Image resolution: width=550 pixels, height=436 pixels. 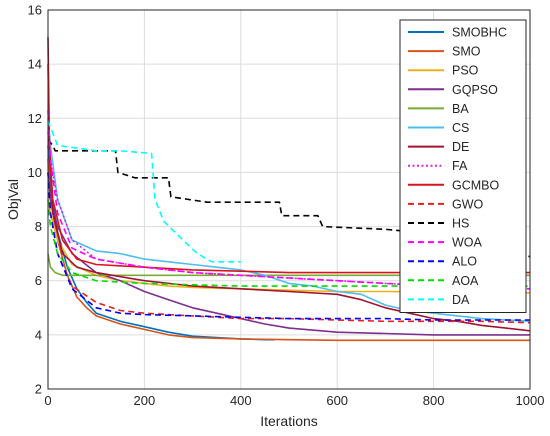 What do you see at coordinates (466, 52) in the screenshot?
I see `legend-entry-label: SMO` at bounding box center [466, 52].